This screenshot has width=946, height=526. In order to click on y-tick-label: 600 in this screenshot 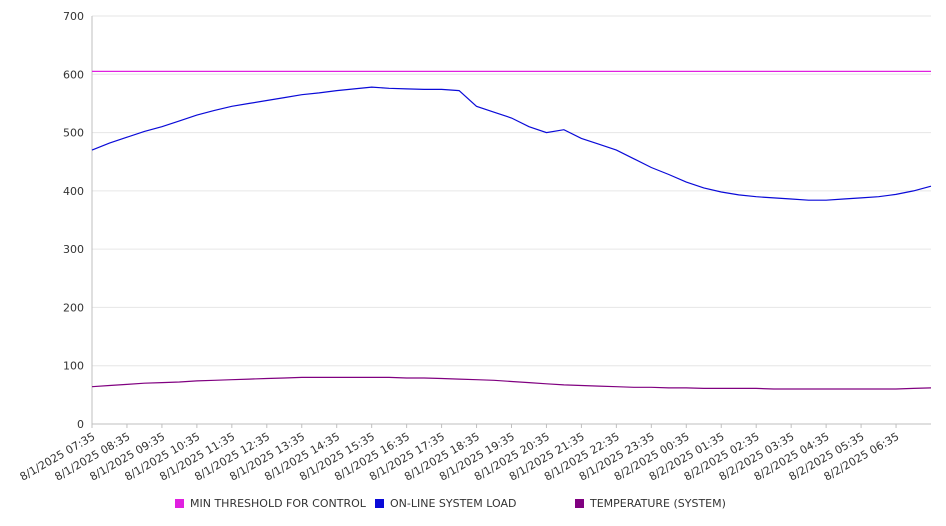, I will do `click(73, 74)`.